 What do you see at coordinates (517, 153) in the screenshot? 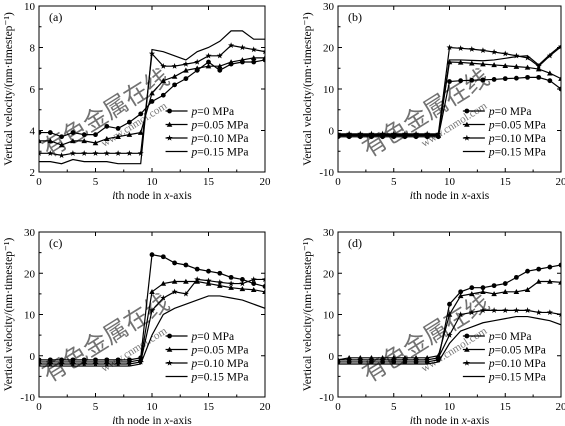
I see `legend-label: p=0.15 MPa` at bounding box center [517, 153].